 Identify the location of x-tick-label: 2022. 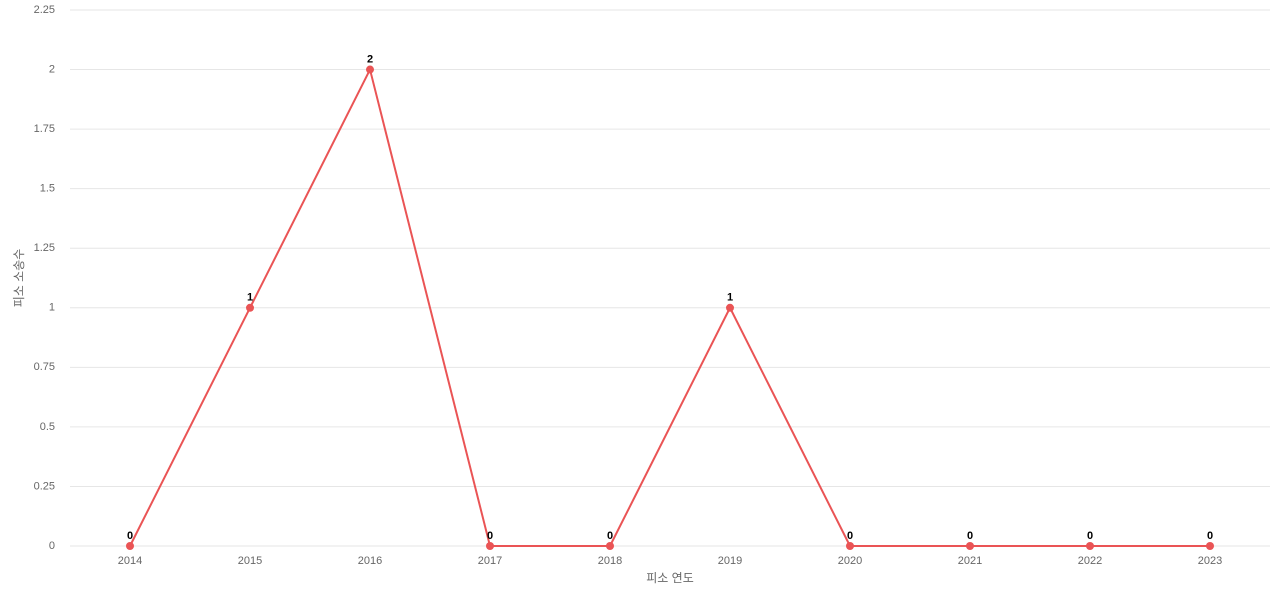
(1090, 561).